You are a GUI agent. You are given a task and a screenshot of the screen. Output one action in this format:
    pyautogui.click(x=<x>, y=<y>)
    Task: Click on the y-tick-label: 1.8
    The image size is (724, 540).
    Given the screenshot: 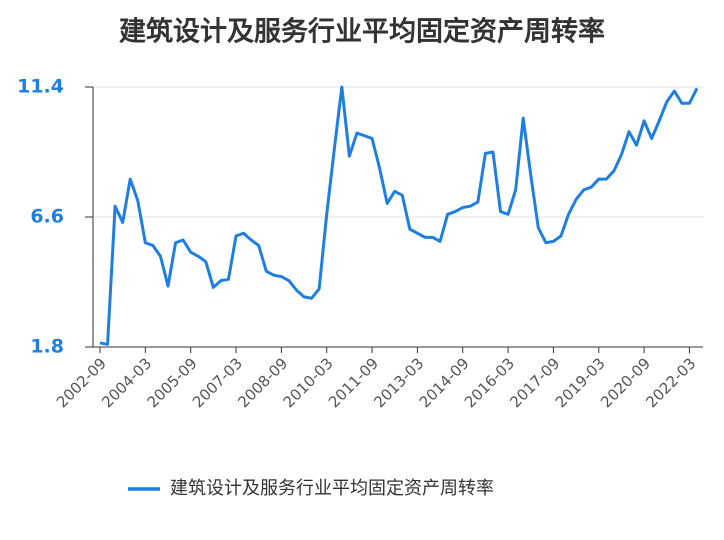 What is the action you would take?
    pyautogui.click(x=47, y=347)
    